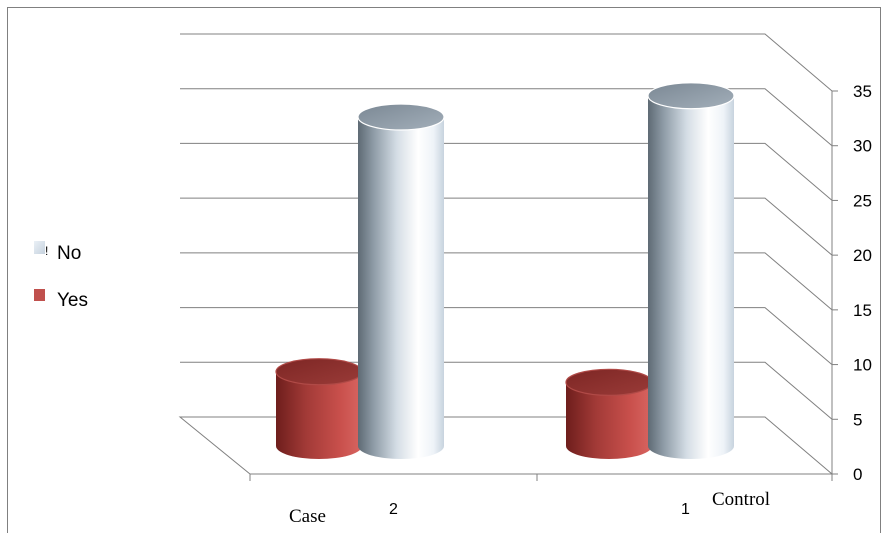  Describe the element at coordinates (851, 283) in the screenshot. I see `y-axis: 0 5 10 15 20 25 30 35` at that location.